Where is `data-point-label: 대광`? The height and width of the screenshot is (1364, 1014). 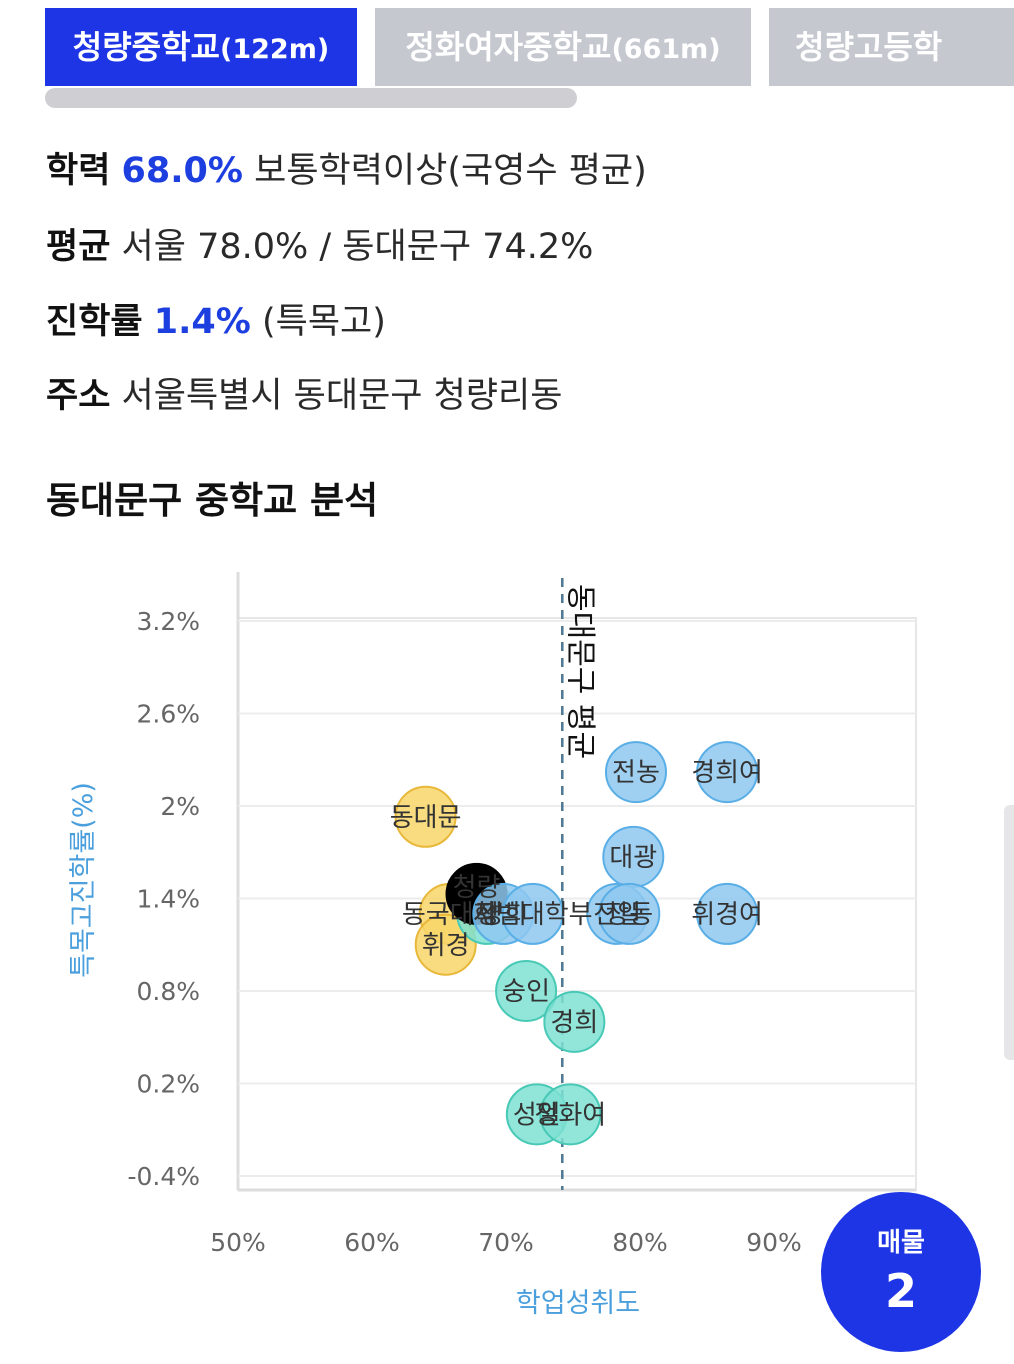
data-point-label: 대광 is located at coordinates (633, 858).